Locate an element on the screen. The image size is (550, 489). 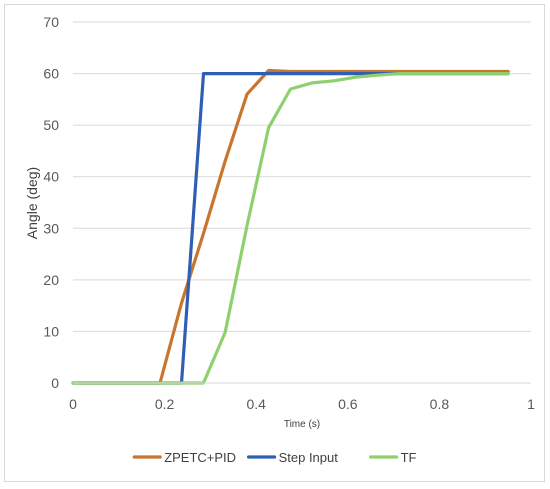
y-tick-label: 40 is located at coordinates (51, 177).